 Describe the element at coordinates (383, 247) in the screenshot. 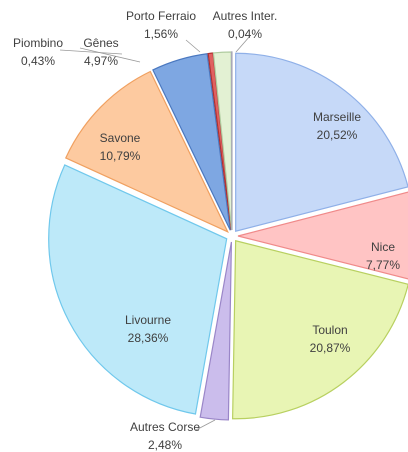

I see `slice-label: Nice` at that location.